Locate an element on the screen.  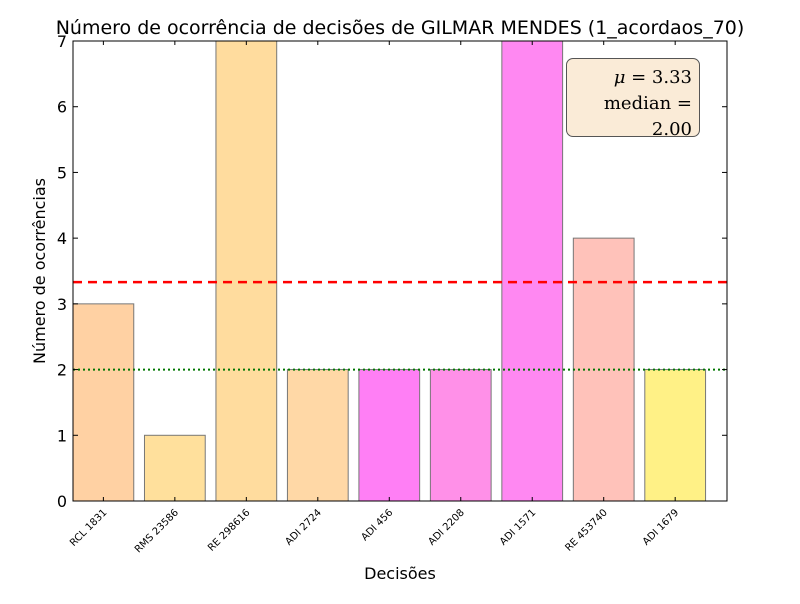
median-stat: median = 2.00 is located at coordinates (647, 116).